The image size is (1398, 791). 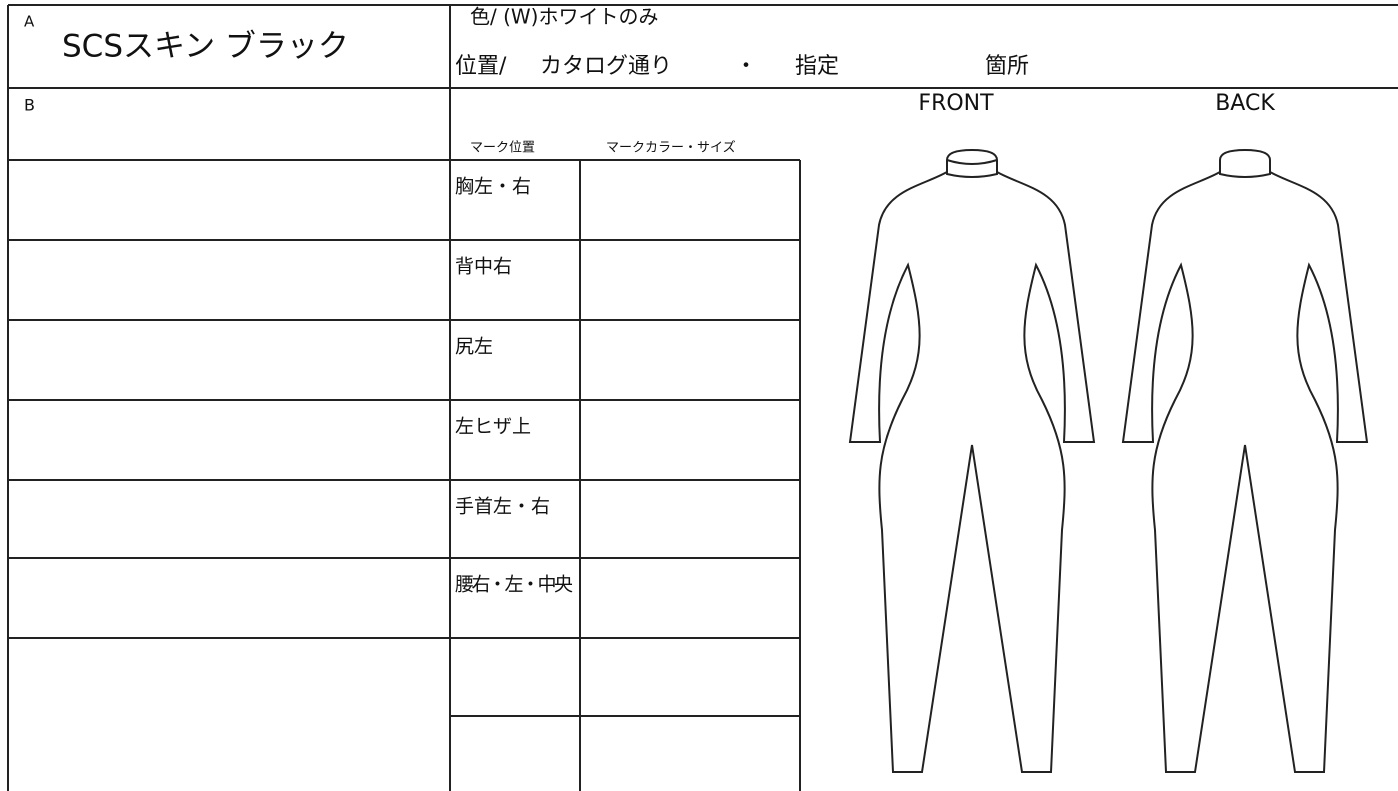 What do you see at coordinates (205, 47) in the screenshot?
I see `product-title: SCSスキン ブラック` at bounding box center [205, 47].